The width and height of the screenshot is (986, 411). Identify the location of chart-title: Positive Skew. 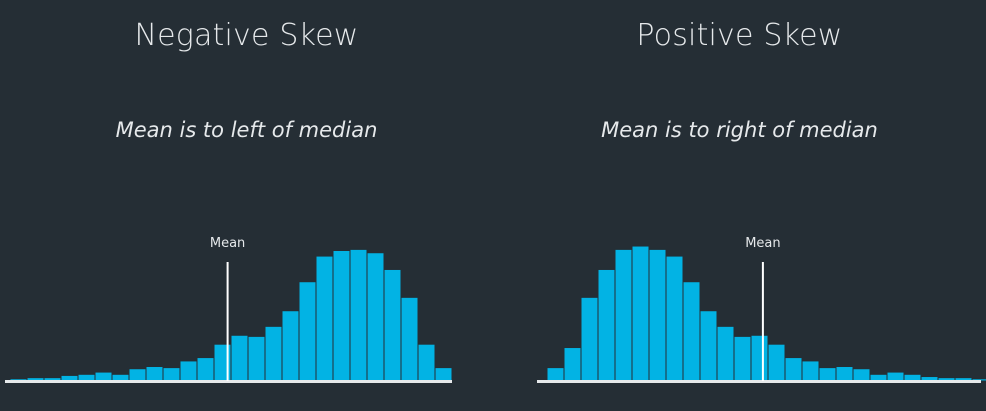
(739, 35).